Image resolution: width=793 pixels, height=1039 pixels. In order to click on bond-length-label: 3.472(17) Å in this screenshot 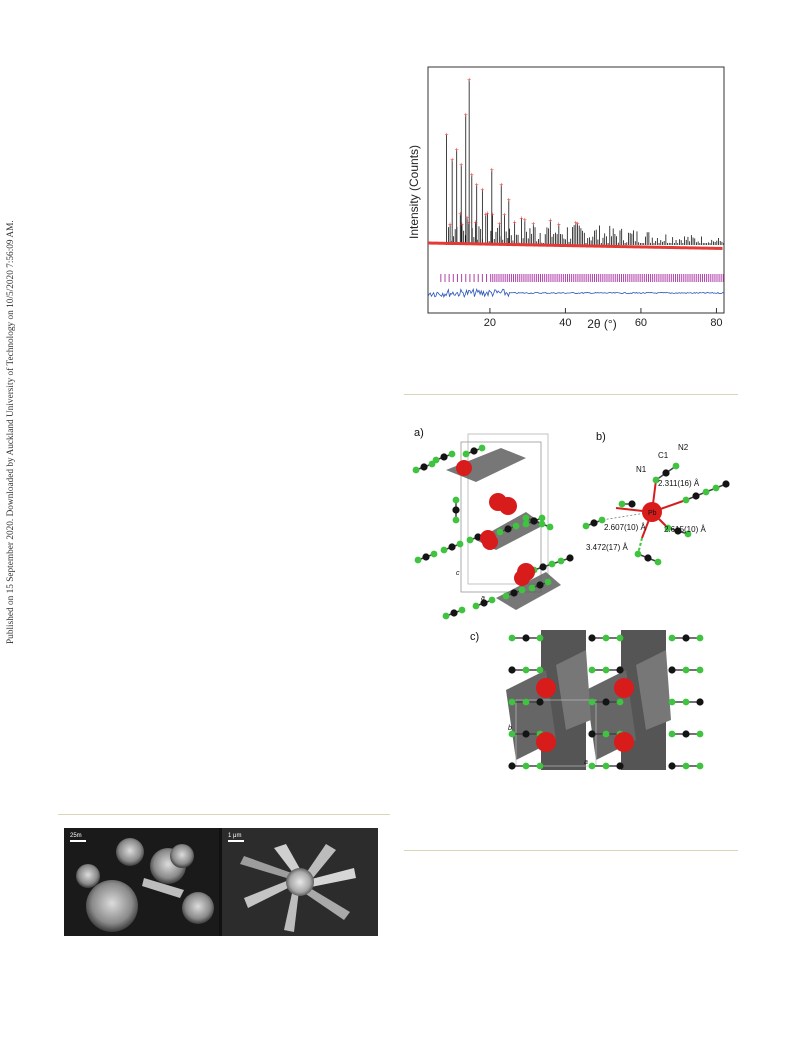, I will do `click(607, 547)`.